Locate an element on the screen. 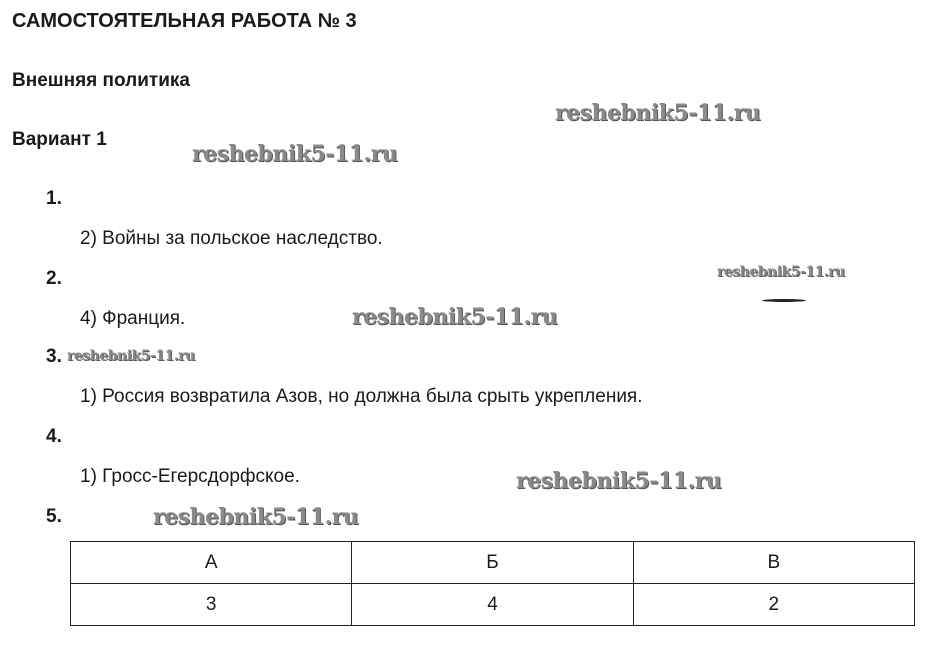 This screenshot has width=928, height=668. table-header-cell: В is located at coordinates (774, 562).